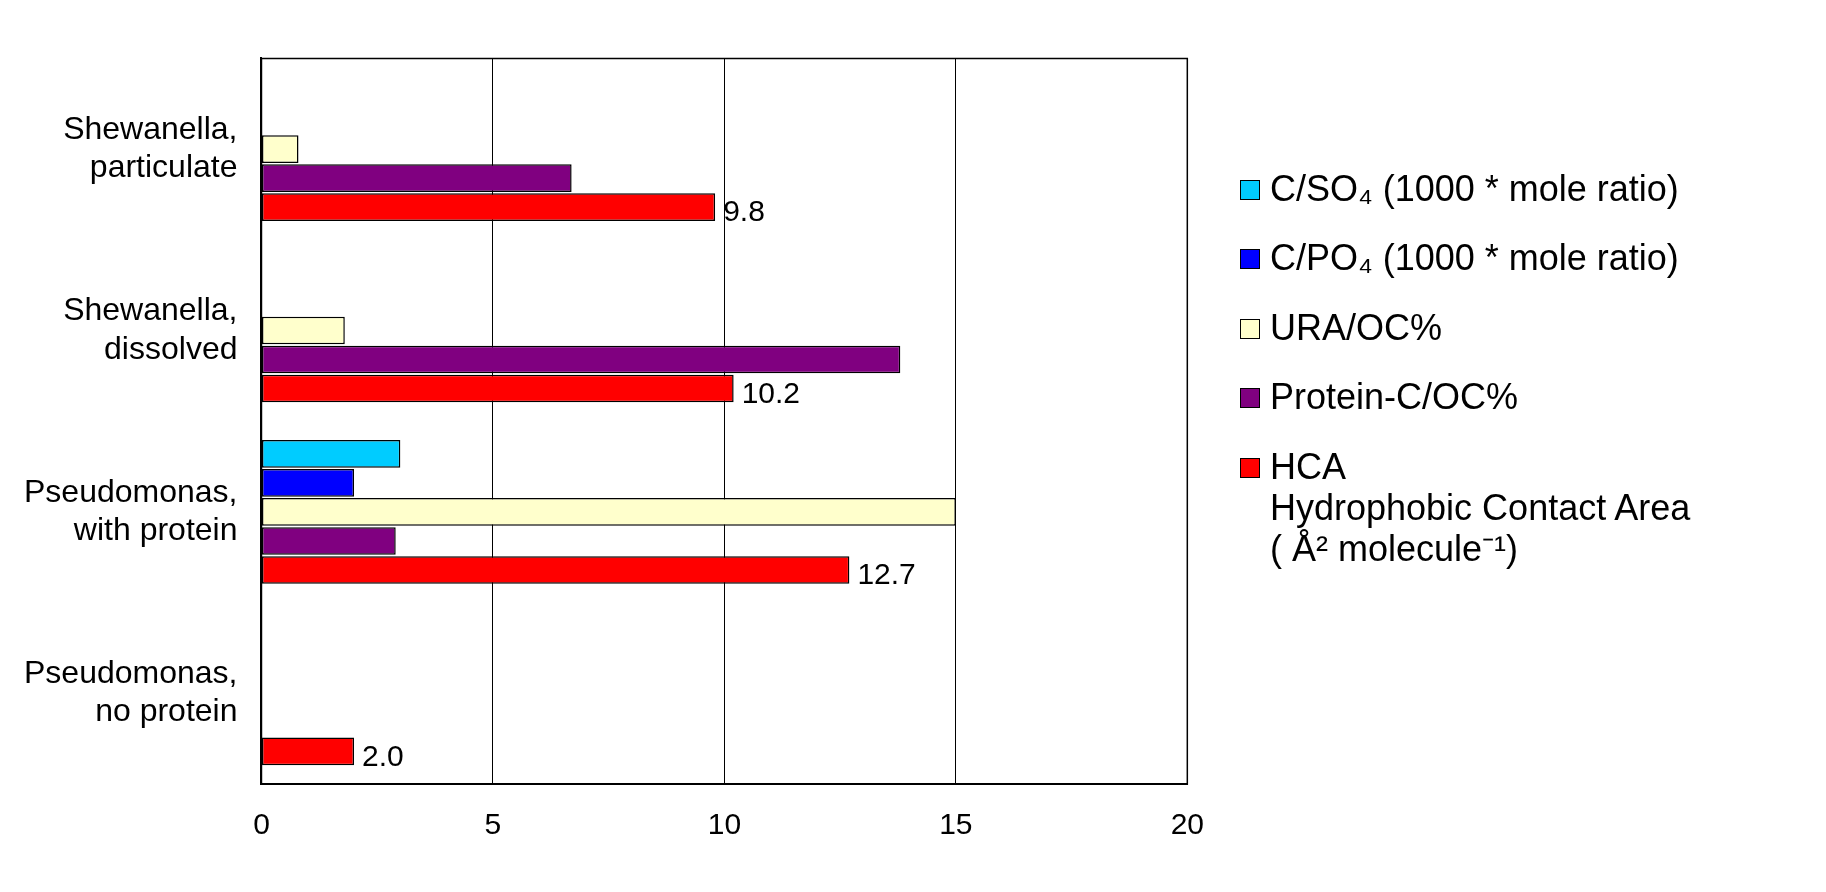  I want to click on x-tick-label: 20, so click(1187, 824).